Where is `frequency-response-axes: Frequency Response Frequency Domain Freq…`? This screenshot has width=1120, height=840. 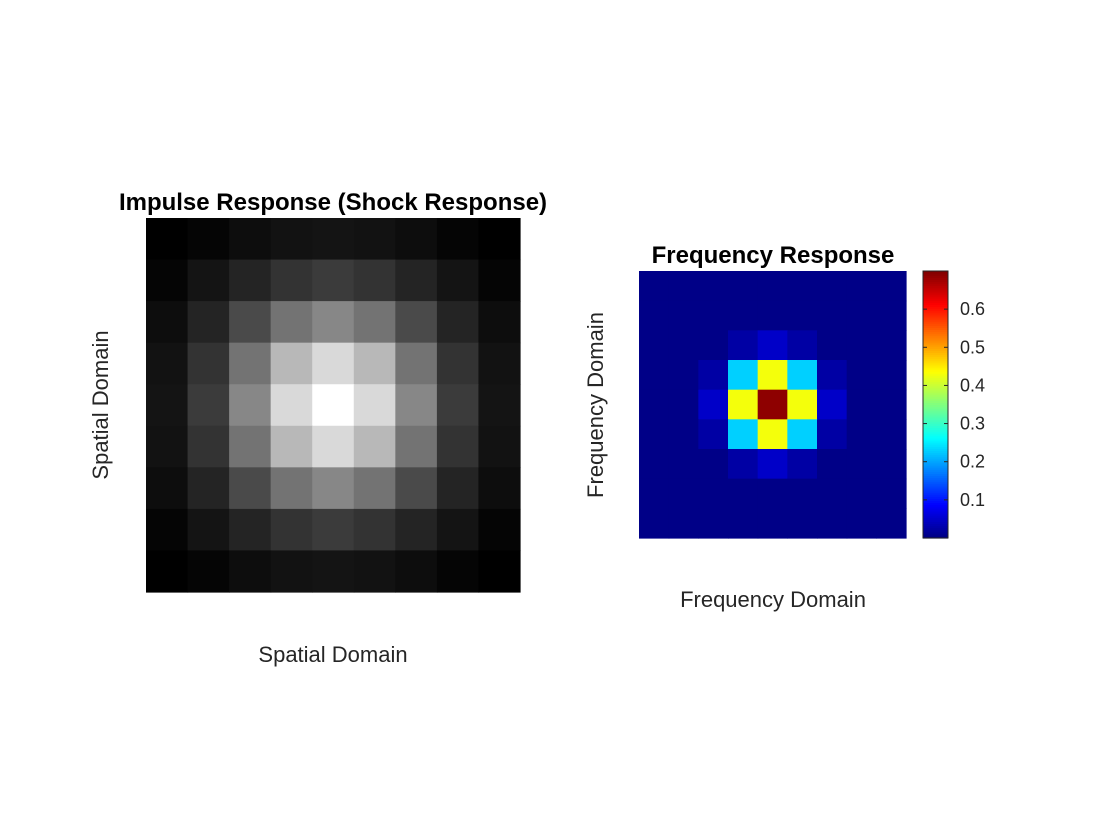 frequency-response-axes: Frequency Response Frequency Domain Freq… is located at coordinates (745, 427).